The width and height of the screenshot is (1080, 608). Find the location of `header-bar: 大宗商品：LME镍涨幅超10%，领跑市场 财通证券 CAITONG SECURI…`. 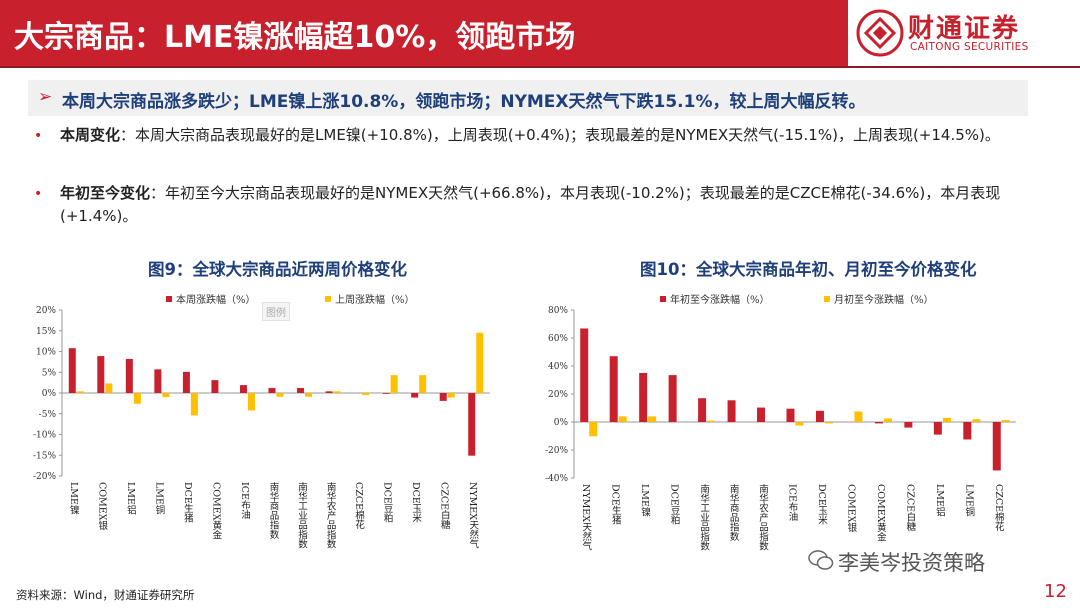

header-bar: 大宗商品：LME镍涨幅超10%，领跑市场 财通证券 CAITONG SECURI… is located at coordinates (540, 33).